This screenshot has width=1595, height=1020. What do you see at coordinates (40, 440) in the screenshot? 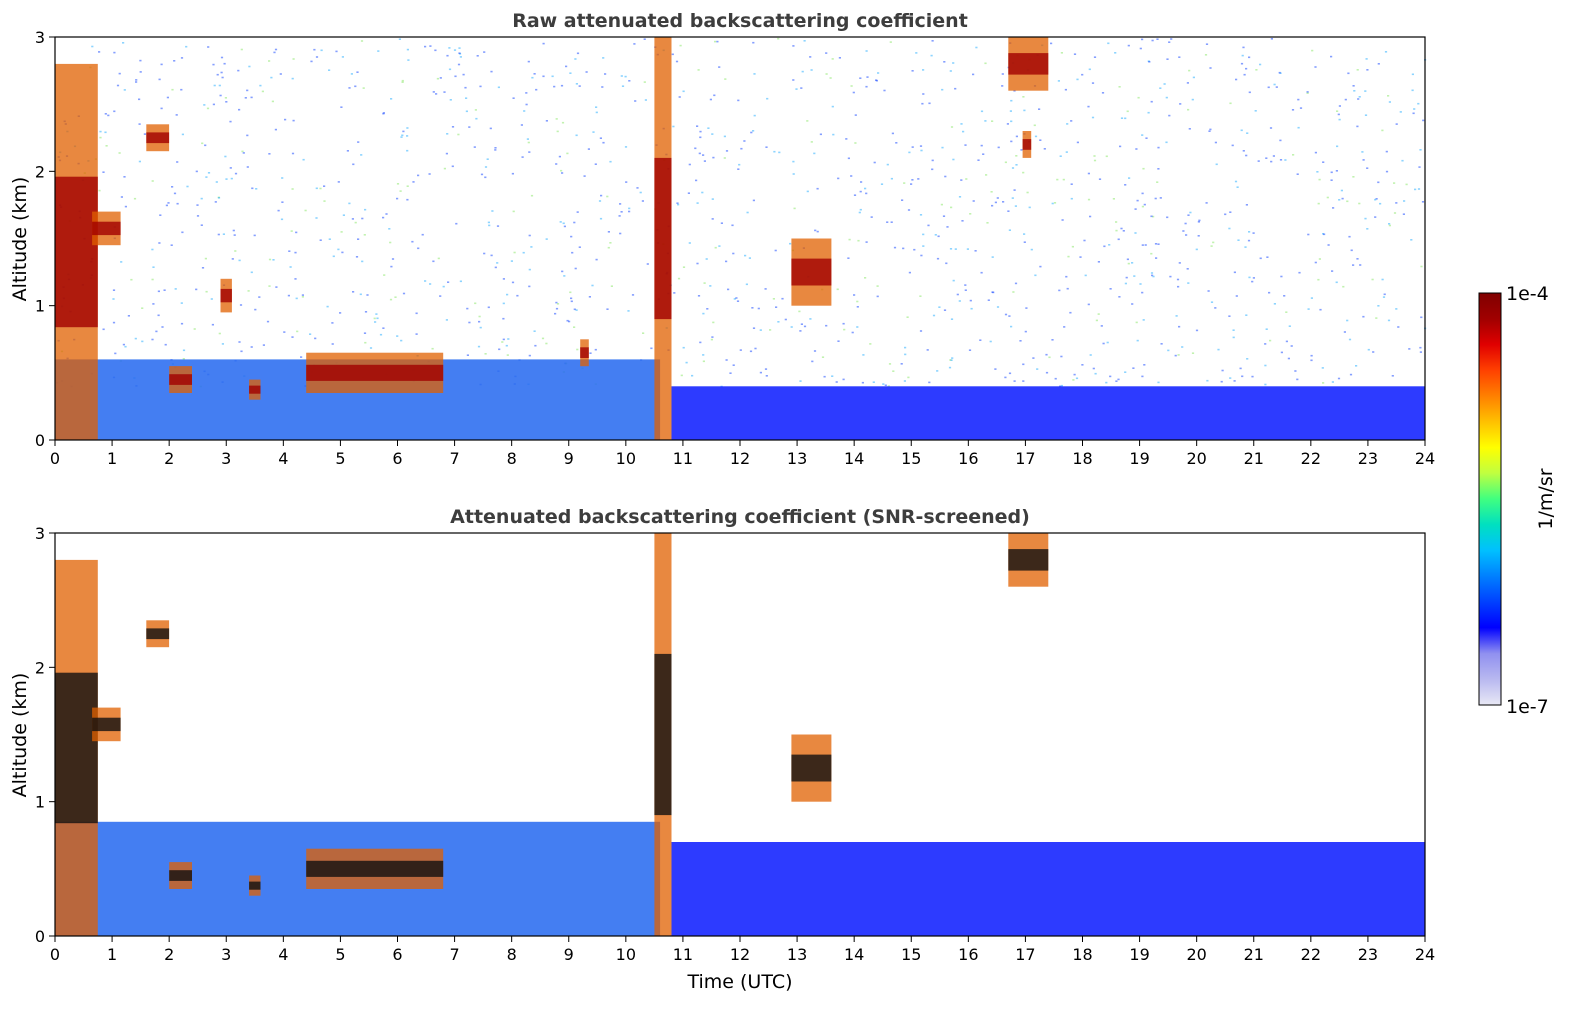
I see `y-tick-label: 0` at bounding box center [40, 440].